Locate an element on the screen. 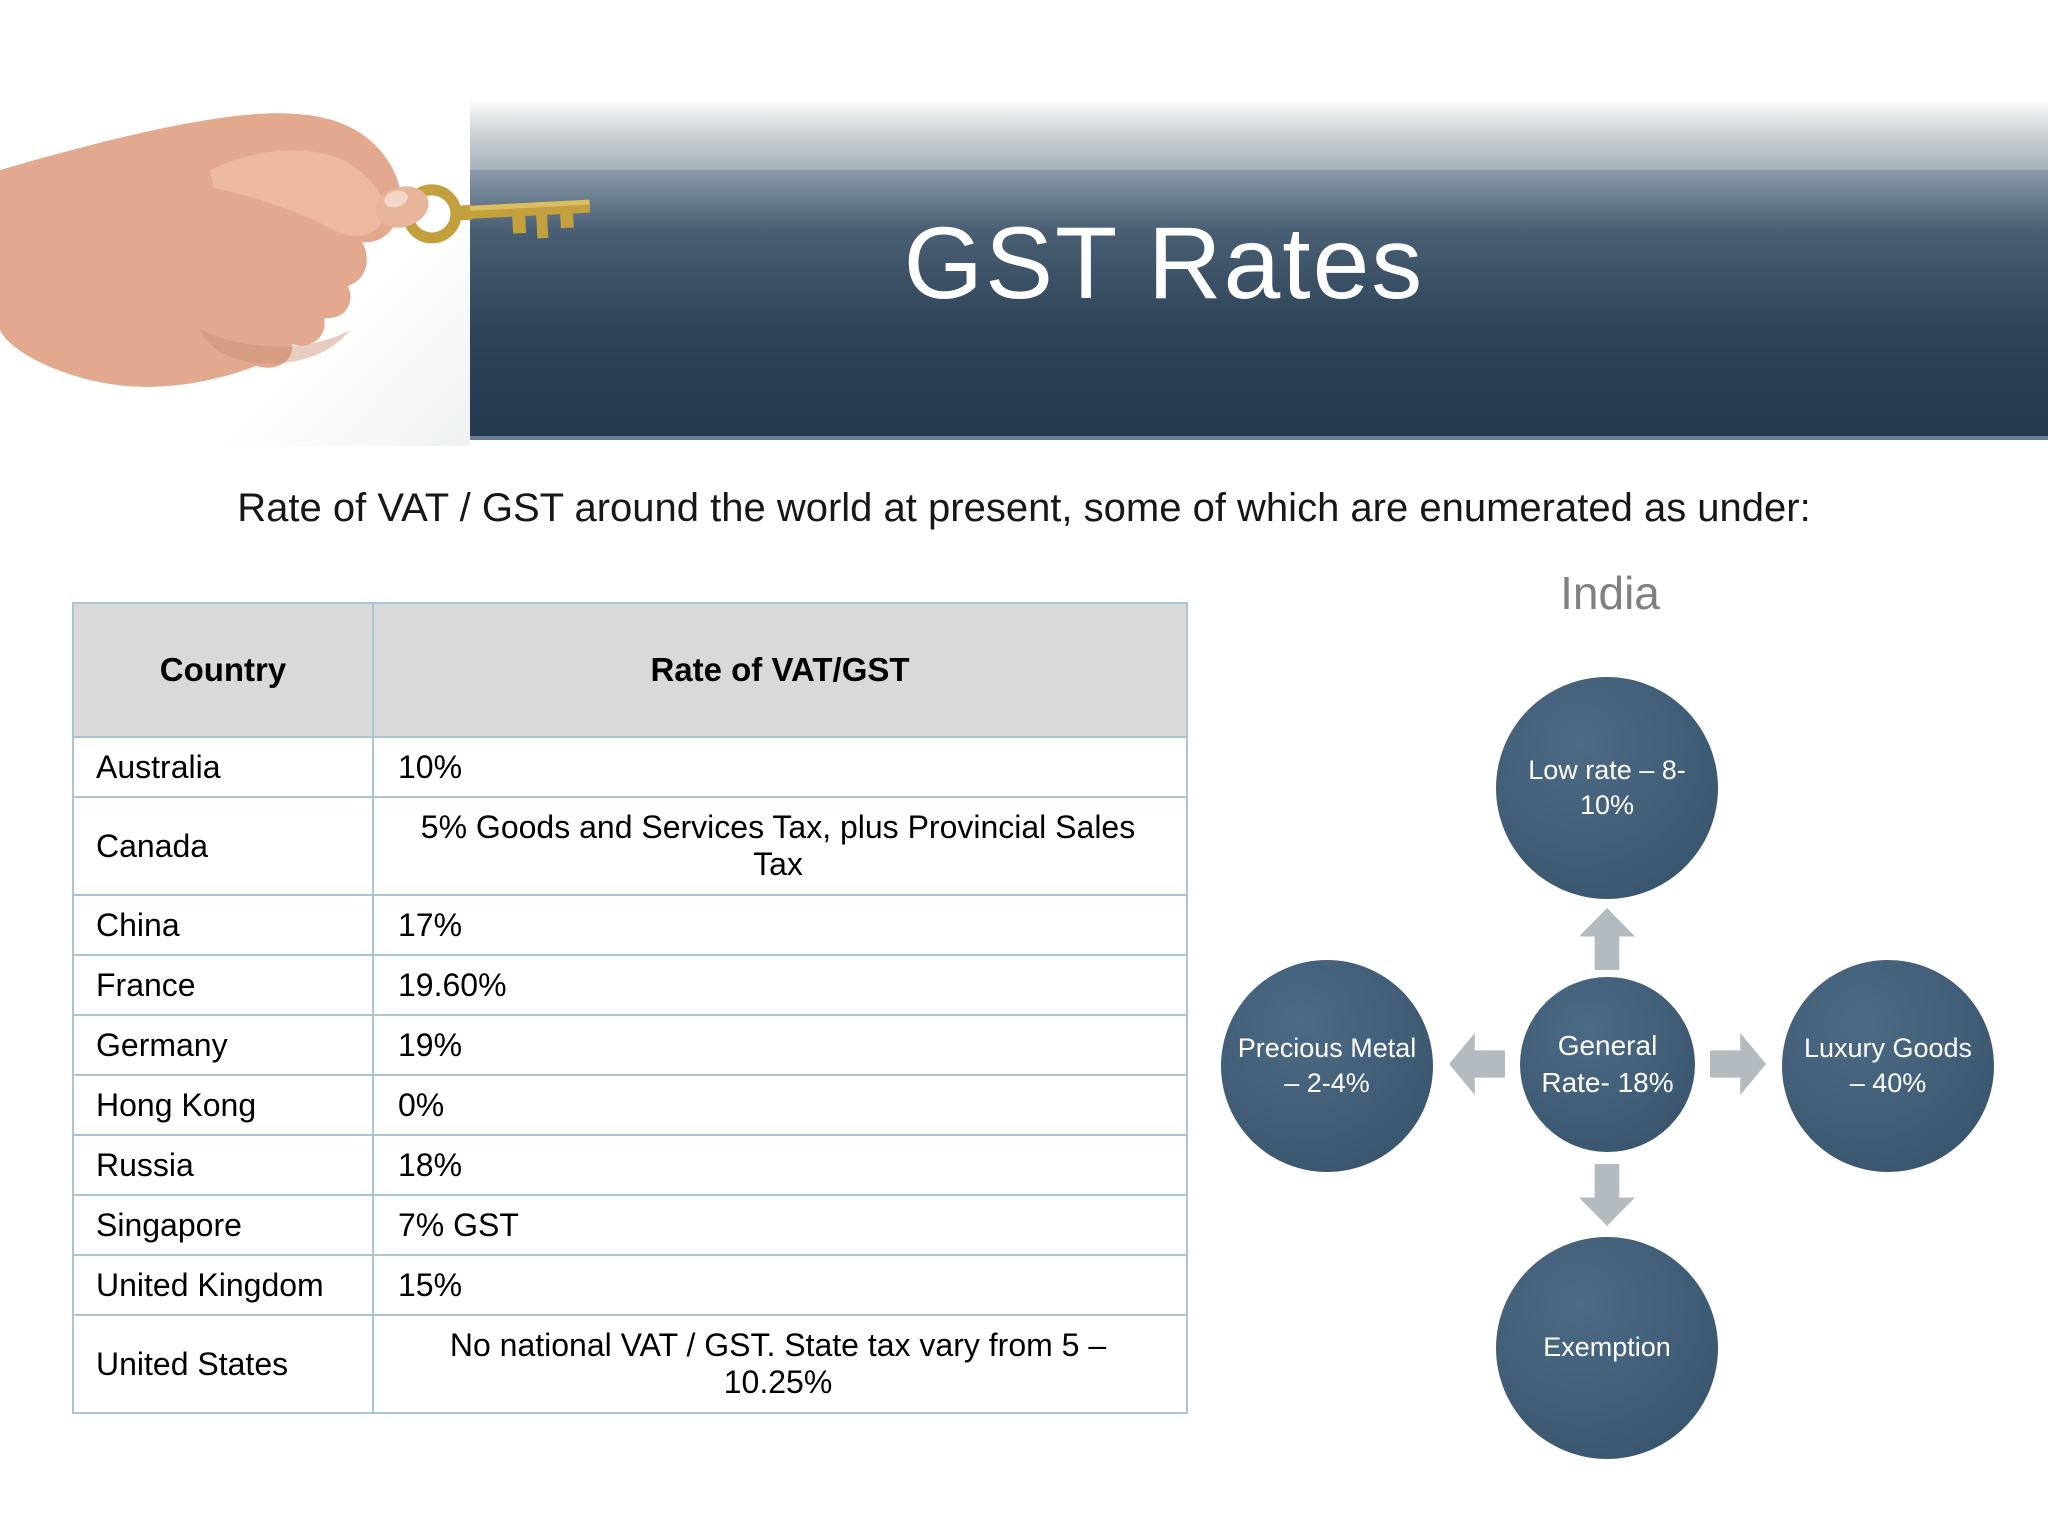 This screenshot has height=1536, width=2048. rate-cell: 18% is located at coordinates (780, 1165).